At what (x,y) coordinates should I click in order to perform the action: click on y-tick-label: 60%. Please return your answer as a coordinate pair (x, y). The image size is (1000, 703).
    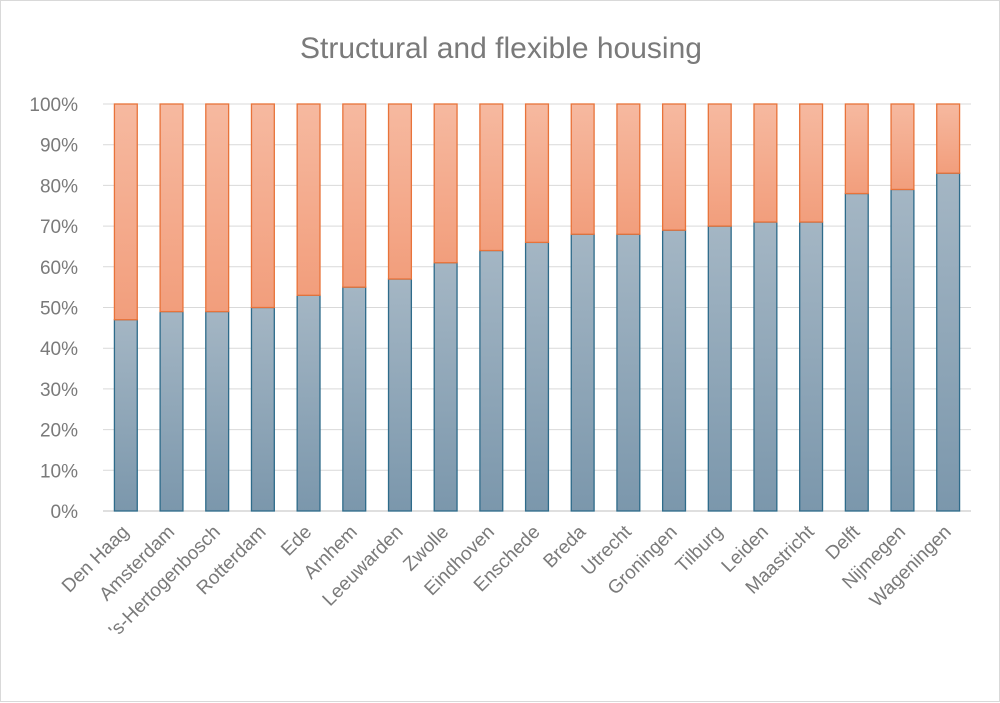
    Looking at the image, I should click on (59, 268).